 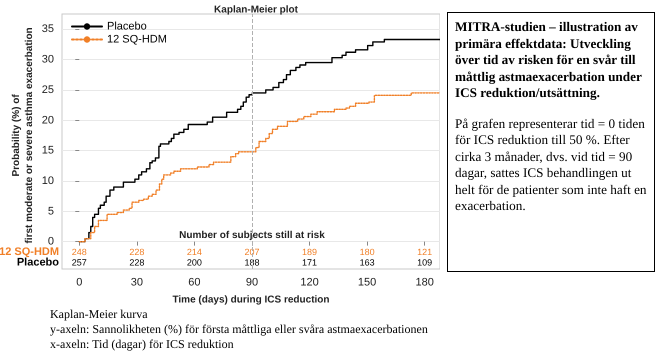 I want to click on annotation: 214, so click(x=194, y=252).